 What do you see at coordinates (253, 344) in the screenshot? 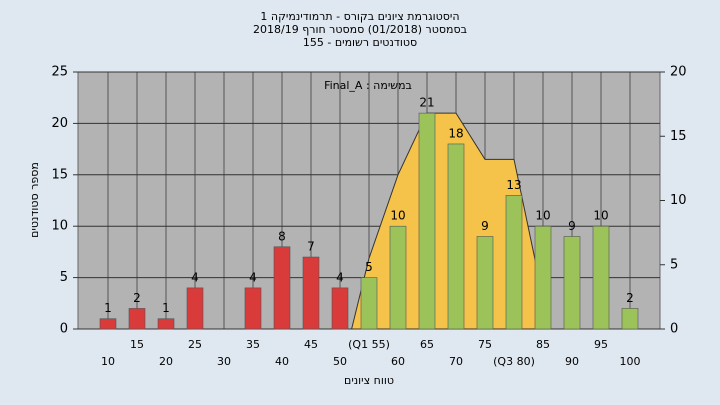
I see `x-tick-label: 35` at bounding box center [253, 344].